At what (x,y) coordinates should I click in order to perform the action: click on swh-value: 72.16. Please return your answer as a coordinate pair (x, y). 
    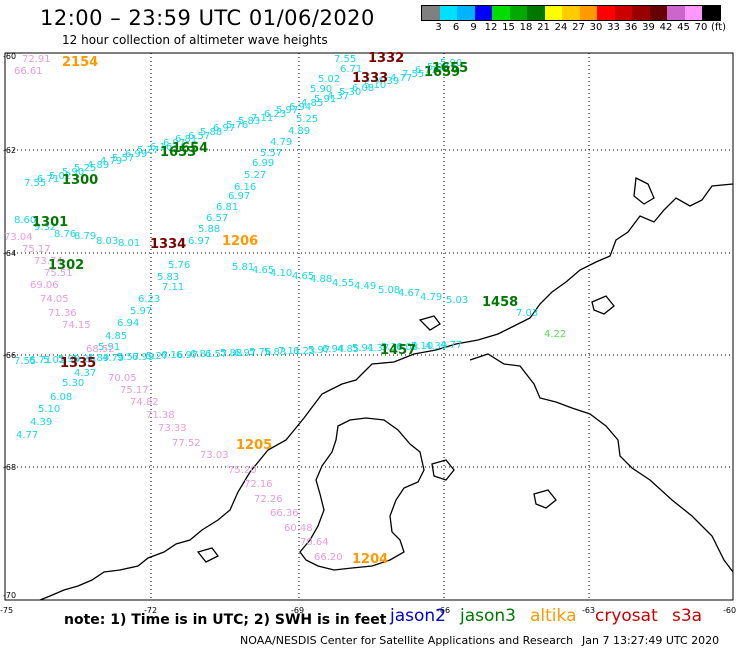
    Looking at the image, I should click on (258, 484).